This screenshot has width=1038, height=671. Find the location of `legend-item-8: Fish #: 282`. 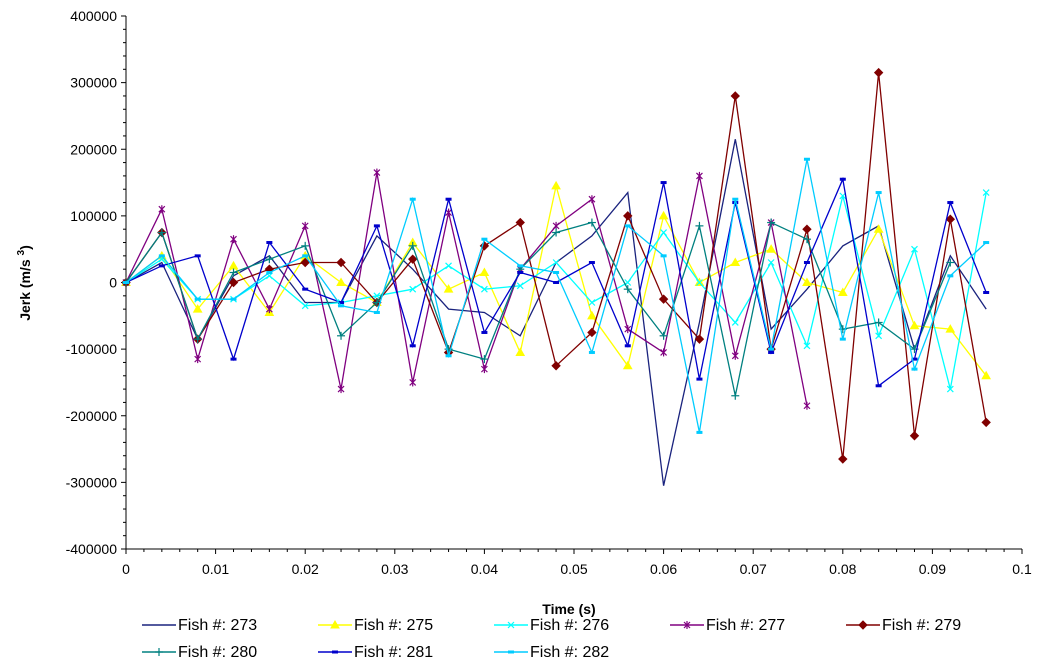

legend-item-8: Fish #: 282 is located at coordinates (551, 652).